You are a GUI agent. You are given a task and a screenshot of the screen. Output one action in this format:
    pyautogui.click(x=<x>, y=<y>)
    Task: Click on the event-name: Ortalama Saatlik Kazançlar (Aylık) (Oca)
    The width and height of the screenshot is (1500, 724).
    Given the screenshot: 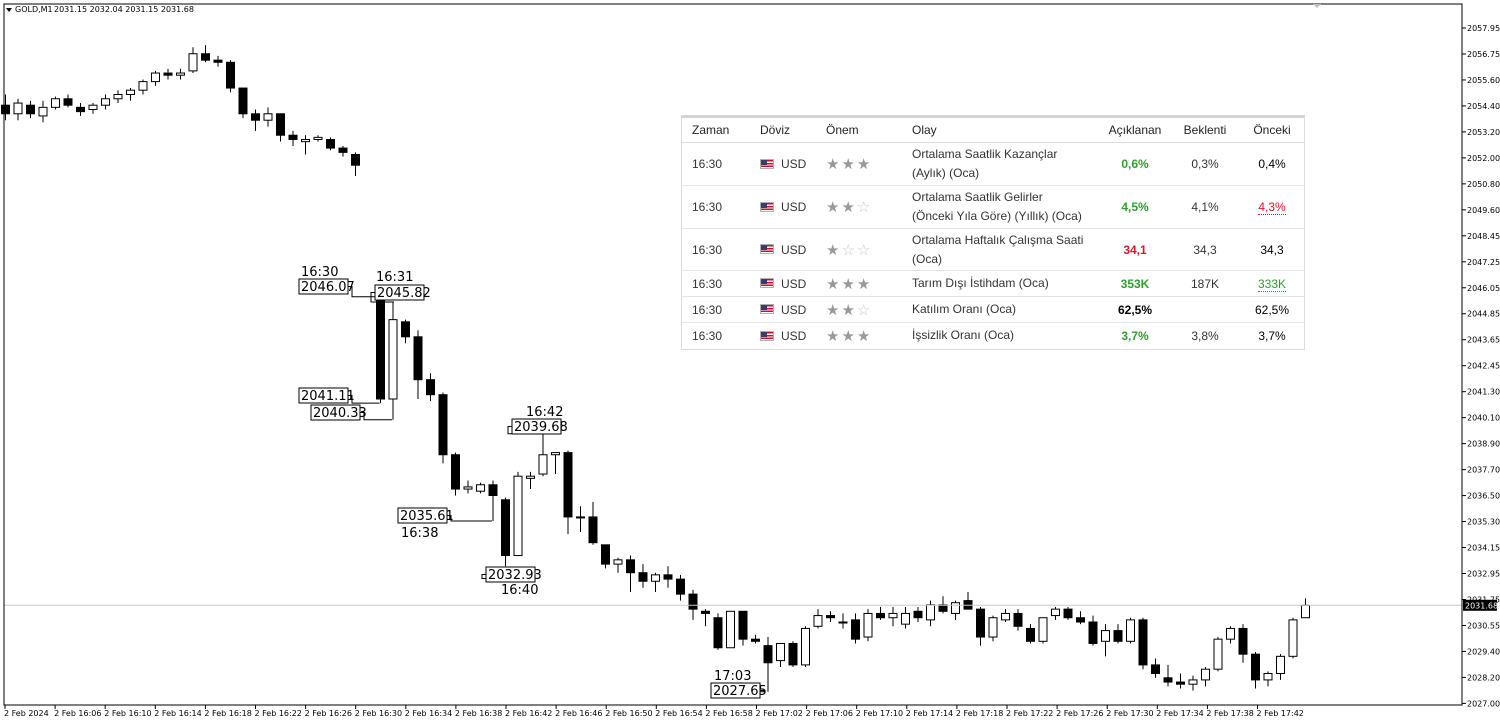 What is the action you would take?
    pyautogui.click(x=1006, y=164)
    